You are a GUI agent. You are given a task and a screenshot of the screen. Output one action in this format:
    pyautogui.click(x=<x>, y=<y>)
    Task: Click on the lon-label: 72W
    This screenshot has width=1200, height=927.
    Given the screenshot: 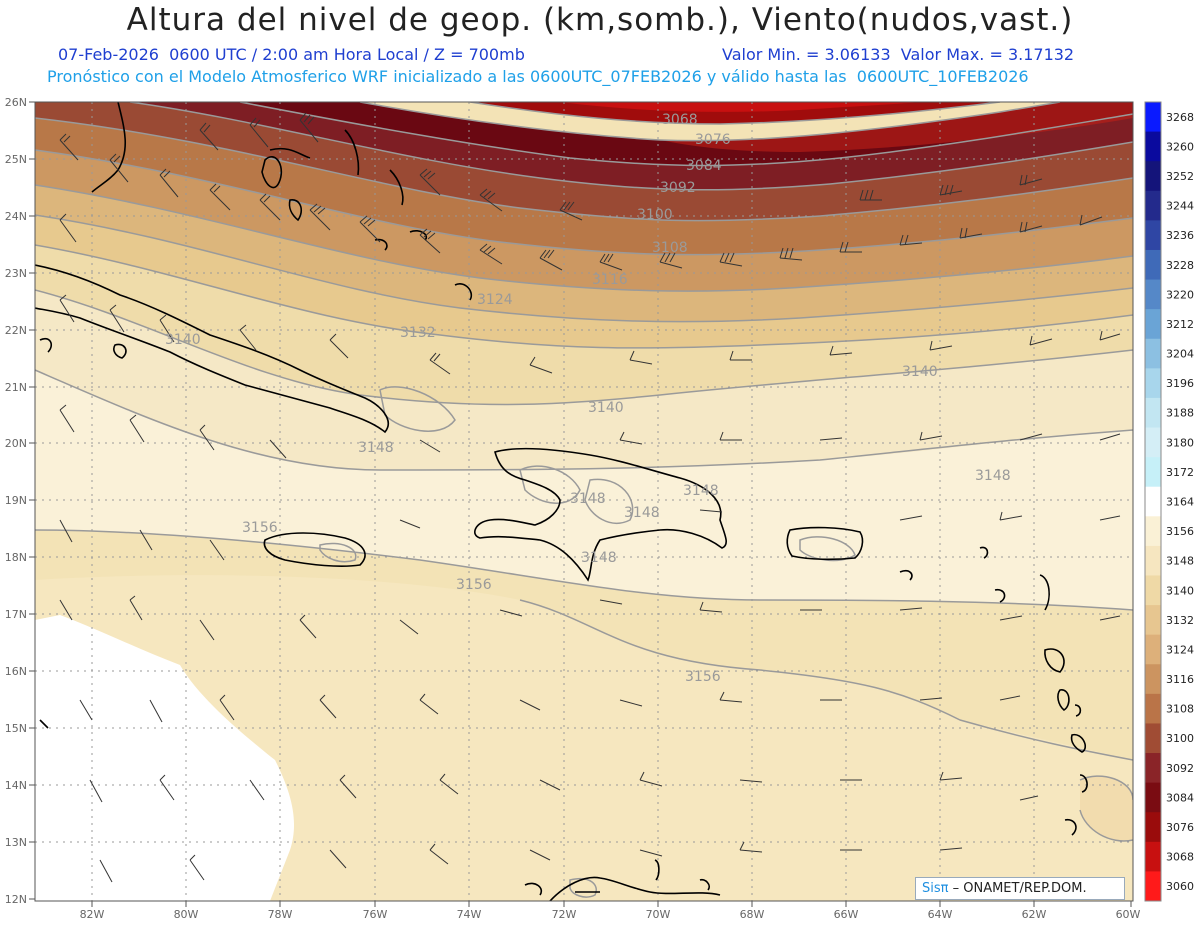 What is the action you would take?
    pyautogui.click(x=564, y=914)
    